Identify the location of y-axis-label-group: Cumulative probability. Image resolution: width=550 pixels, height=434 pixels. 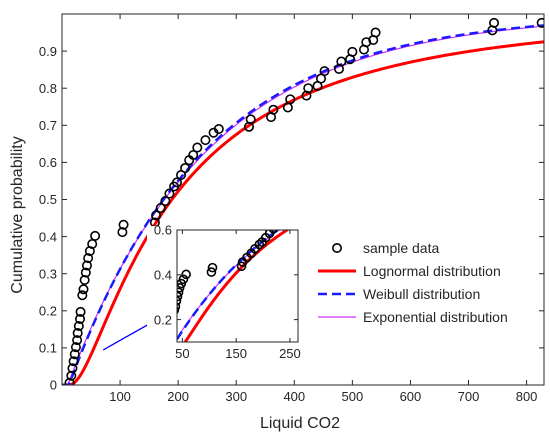
(17, 214).